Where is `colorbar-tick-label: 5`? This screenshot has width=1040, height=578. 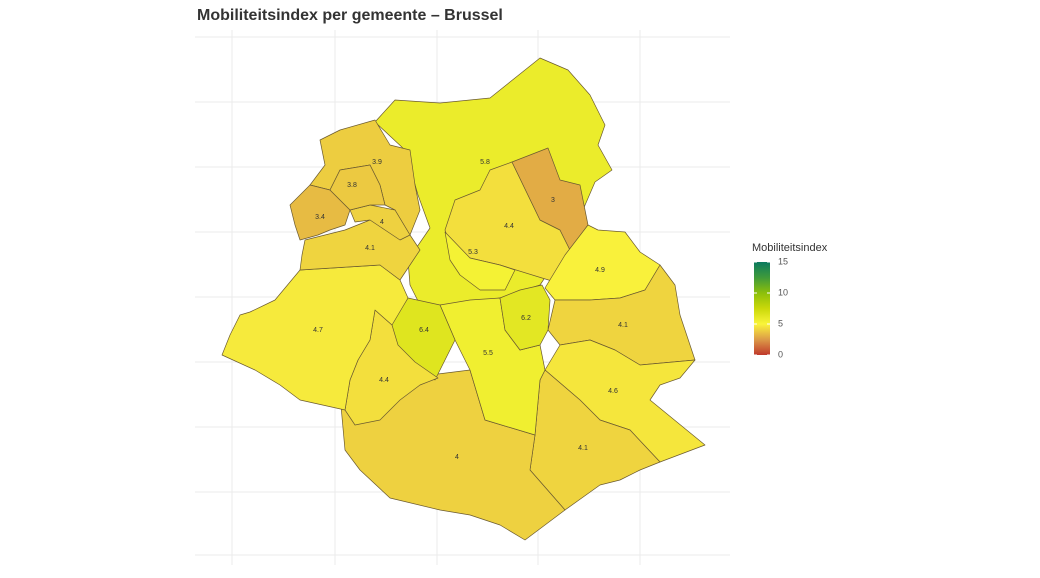 colorbar-tick-label: 5 is located at coordinates (780, 323).